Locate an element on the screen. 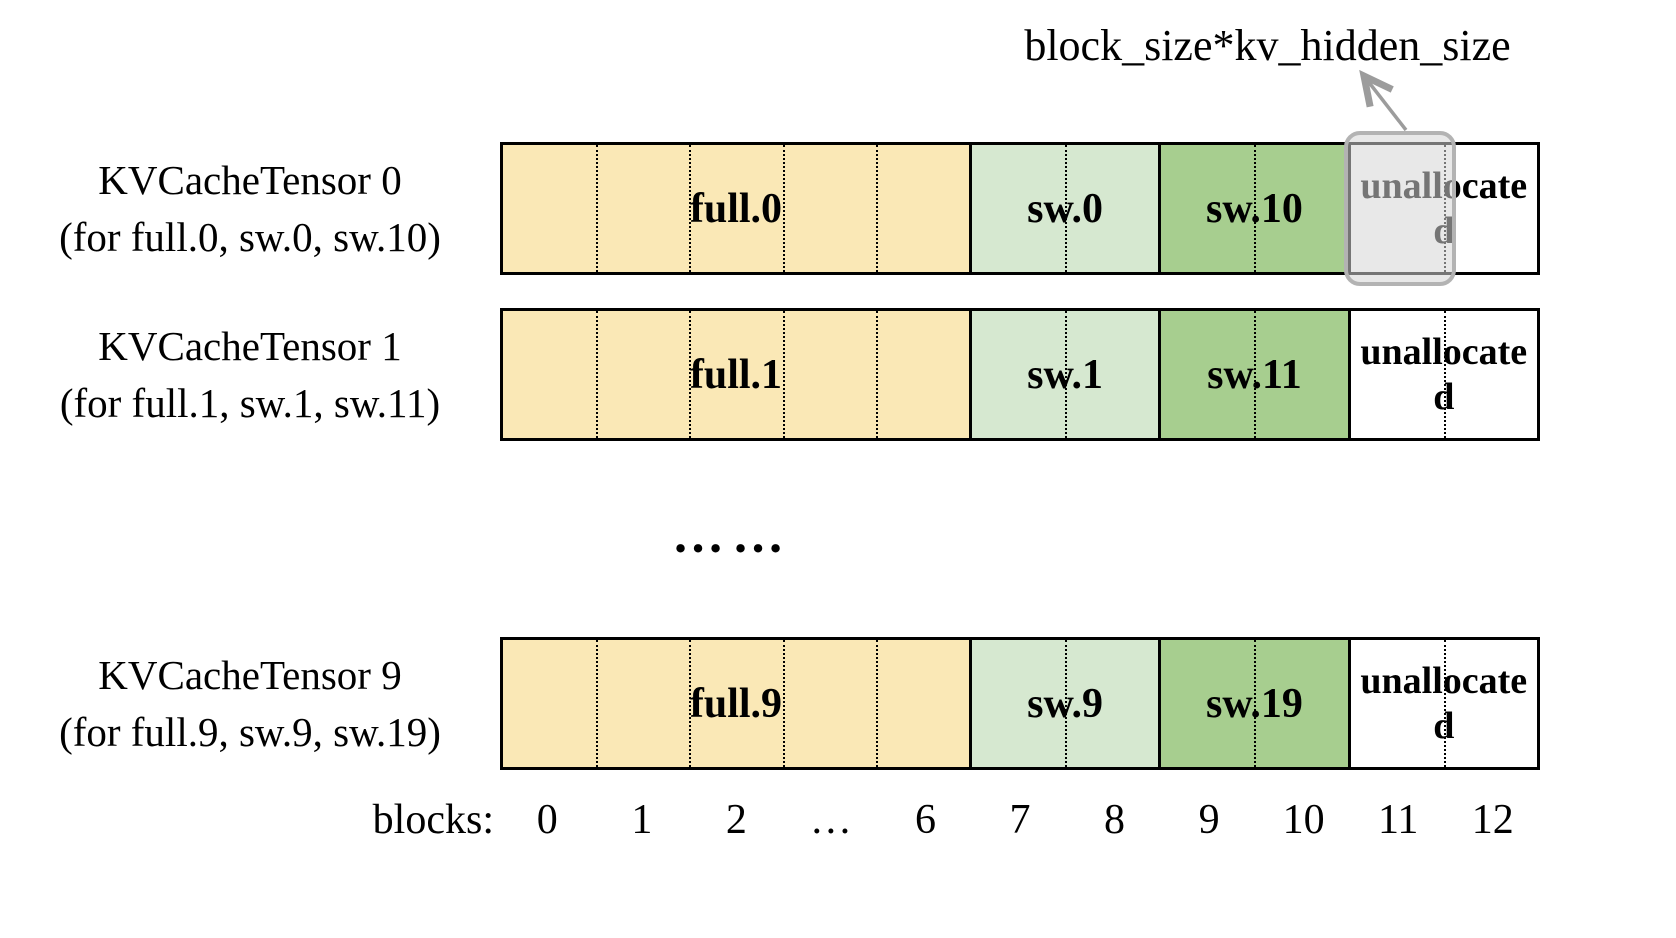 This screenshot has width=1676, height=938. segment-label: sw.9 is located at coordinates (1065, 703).